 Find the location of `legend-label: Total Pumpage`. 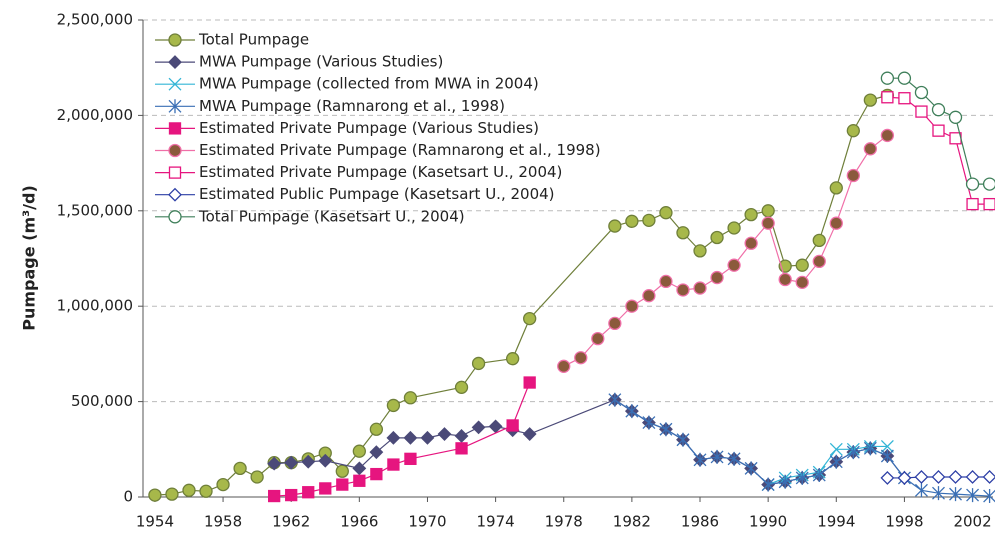

legend-label: Total Pumpage is located at coordinates (253, 40).